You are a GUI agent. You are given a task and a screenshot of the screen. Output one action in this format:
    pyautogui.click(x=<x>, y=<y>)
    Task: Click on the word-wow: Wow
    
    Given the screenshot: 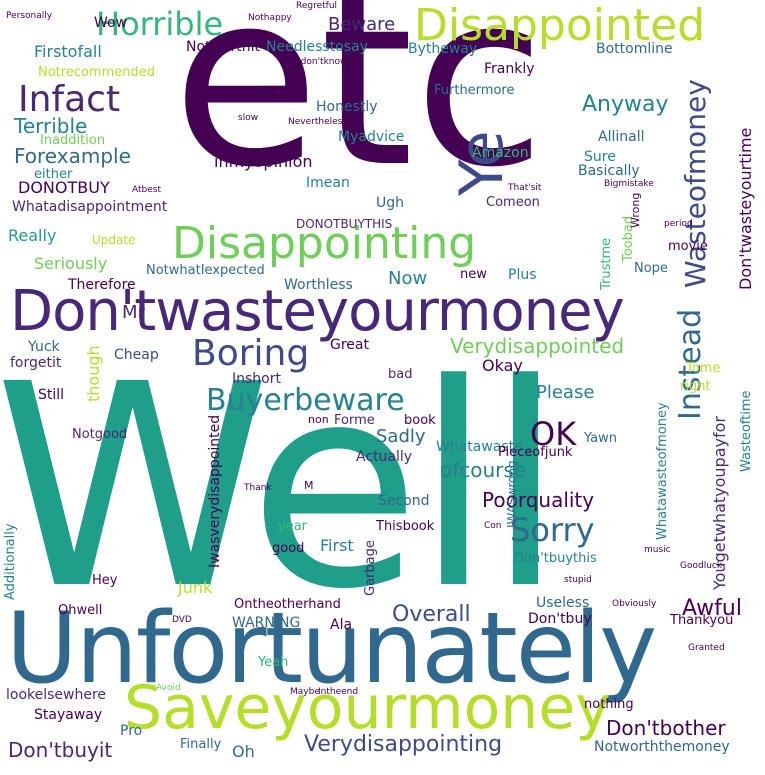 What is the action you would take?
    pyautogui.click(x=111, y=23)
    